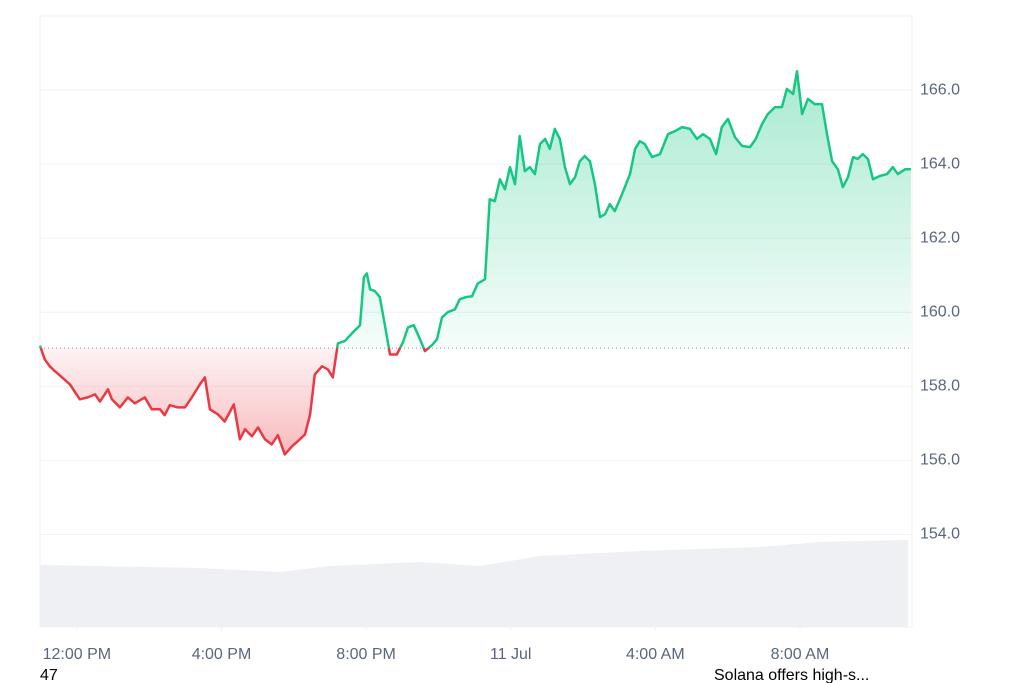  What do you see at coordinates (940, 460) in the screenshot?
I see `y-tick-label: 156.0` at bounding box center [940, 460].